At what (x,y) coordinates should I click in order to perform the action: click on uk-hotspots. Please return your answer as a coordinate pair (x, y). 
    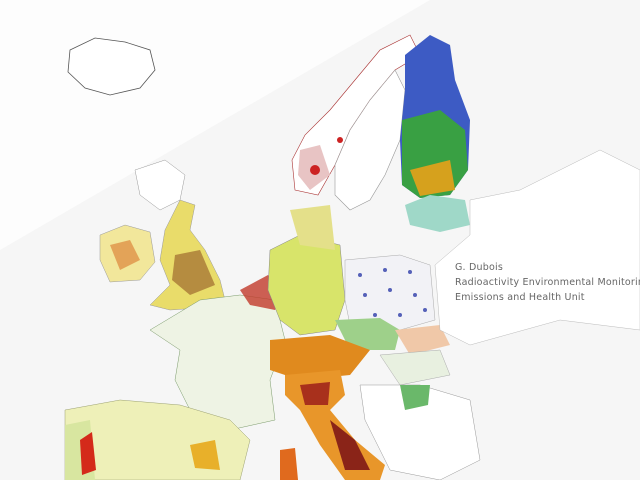
    Looking at the image, I should click on (193, 272).